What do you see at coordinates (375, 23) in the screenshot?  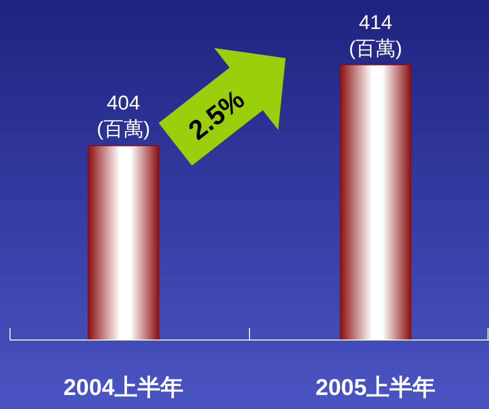 I see `data-label: 414` at bounding box center [375, 23].